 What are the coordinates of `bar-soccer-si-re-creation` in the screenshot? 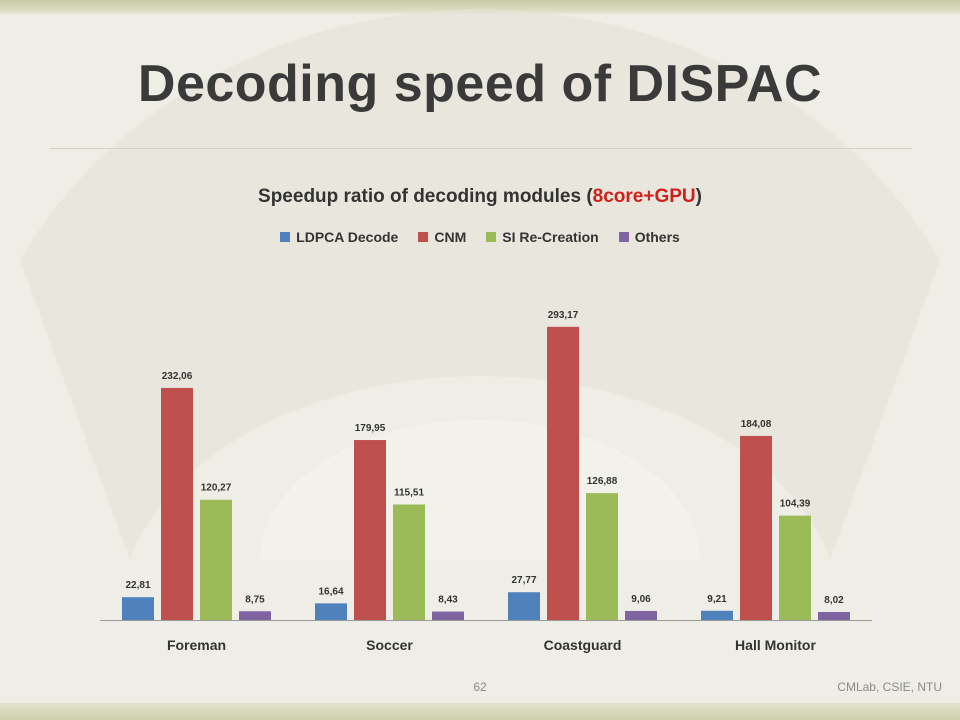 It's located at (409, 562).